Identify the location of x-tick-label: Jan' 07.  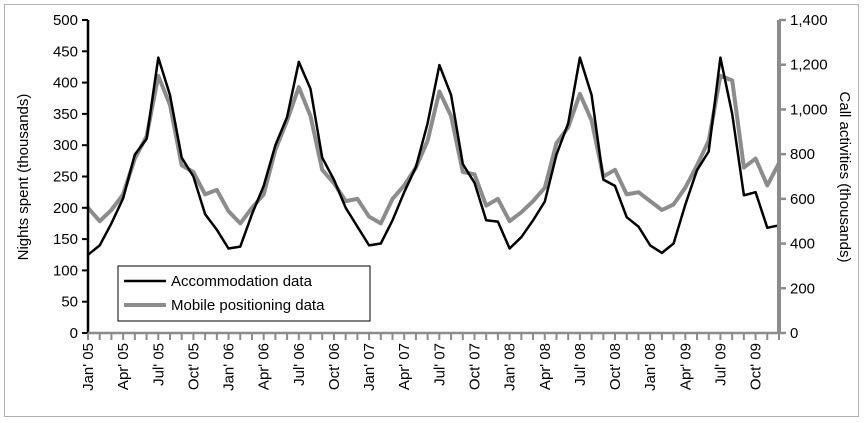
(369, 367).